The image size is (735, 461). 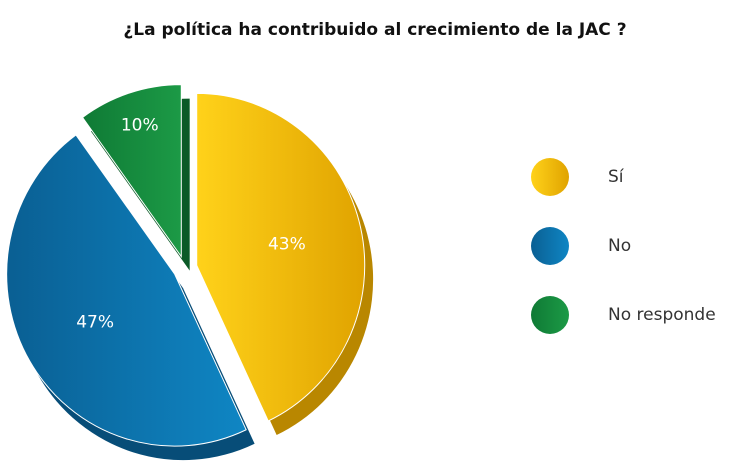 I want to click on data-label: 47%, so click(x=95, y=322).